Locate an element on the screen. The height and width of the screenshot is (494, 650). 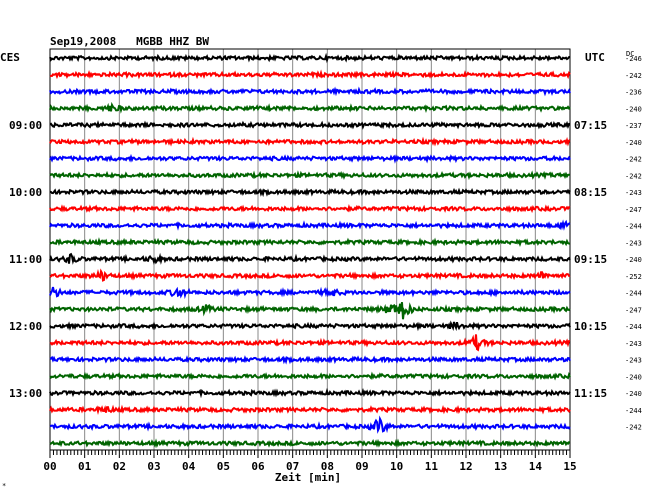
dc-value: -237 is located at coordinates (633, 126).